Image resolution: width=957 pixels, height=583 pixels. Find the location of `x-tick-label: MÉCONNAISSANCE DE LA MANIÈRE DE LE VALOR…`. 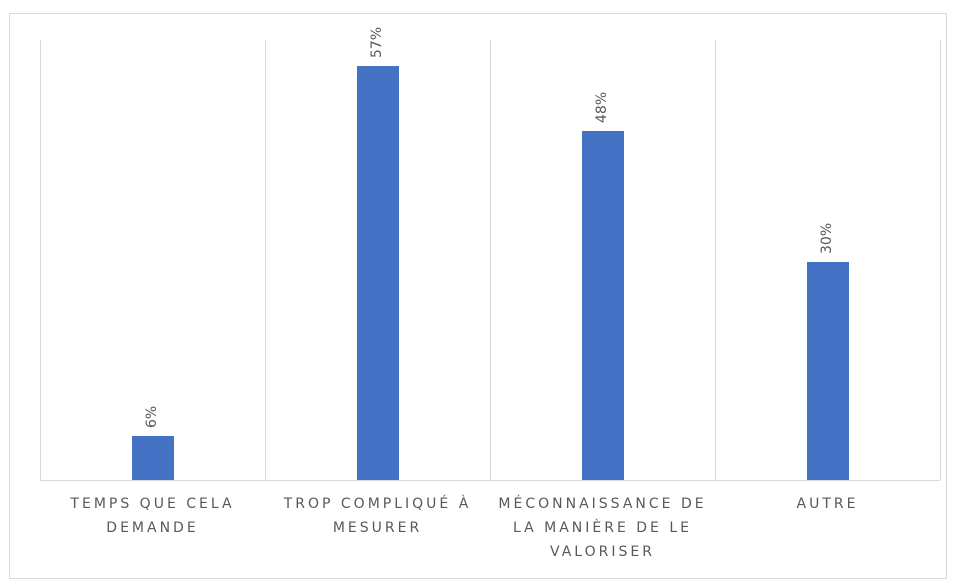

x-tick-label: MÉCONNAISSANCE DE LA MANIÈRE DE LE VALOR… is located at coordinates (602, 528).